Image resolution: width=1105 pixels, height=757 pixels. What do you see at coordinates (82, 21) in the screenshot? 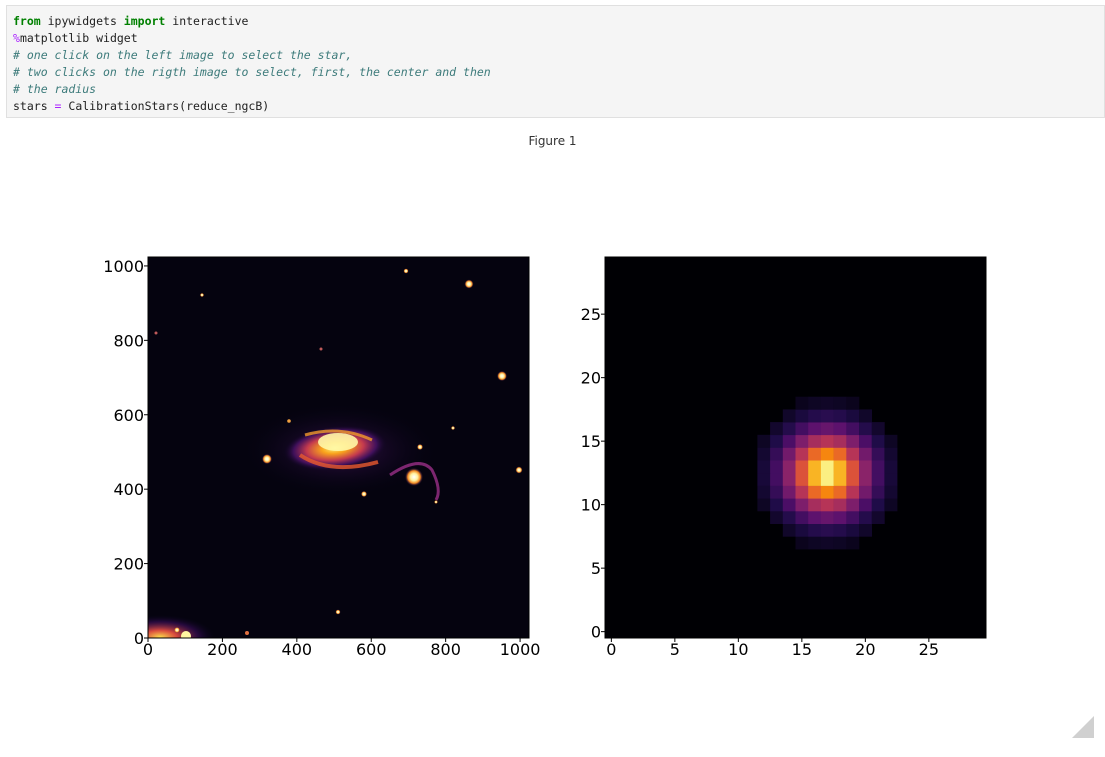
I see `code-token: ipywidgets` at bounding box center [82, 21].